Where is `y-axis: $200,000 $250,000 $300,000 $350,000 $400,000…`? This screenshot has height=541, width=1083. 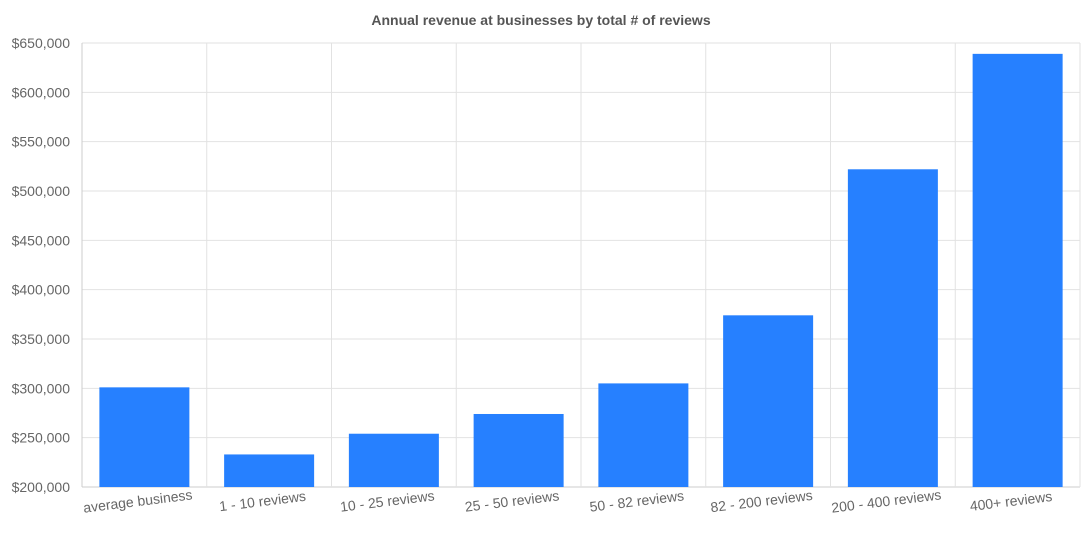
y-axis: $200,000 $250,000 $300,000 $350,000 $400,000… is located at coordinates (41, 265).